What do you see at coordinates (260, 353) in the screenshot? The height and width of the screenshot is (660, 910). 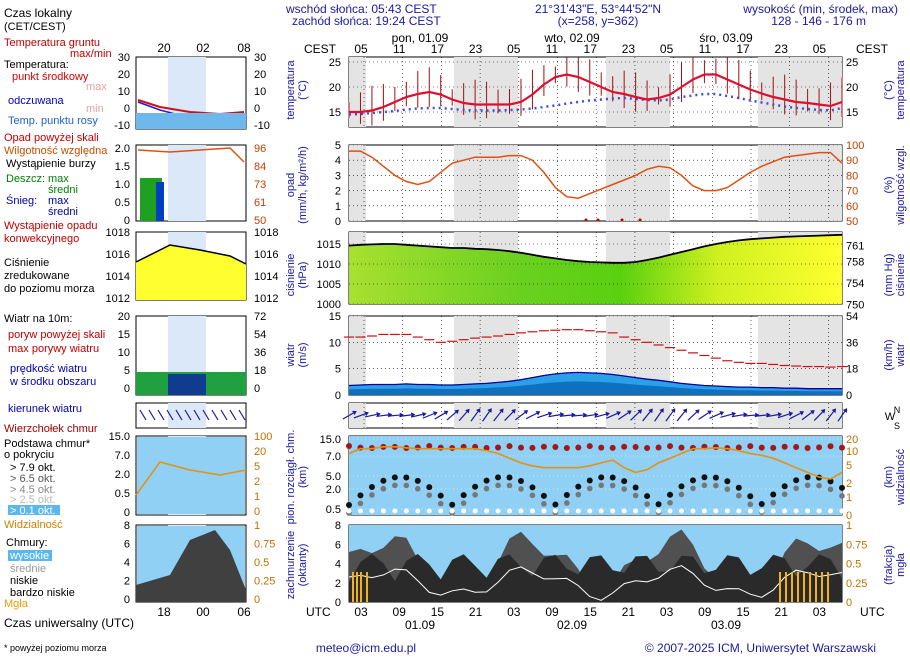 I see `left-kmh-ytick: 36` at bounding box center [260, 353].